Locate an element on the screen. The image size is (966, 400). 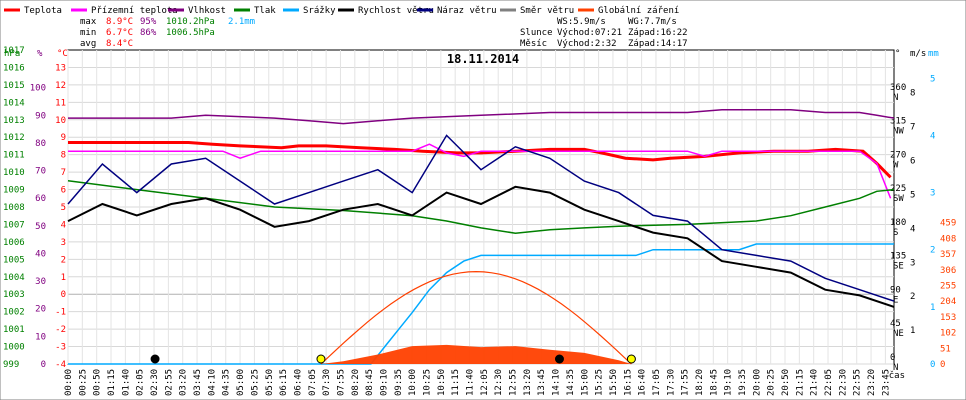
wind-direction-tick: 135 is located at coordinates (898, 257).